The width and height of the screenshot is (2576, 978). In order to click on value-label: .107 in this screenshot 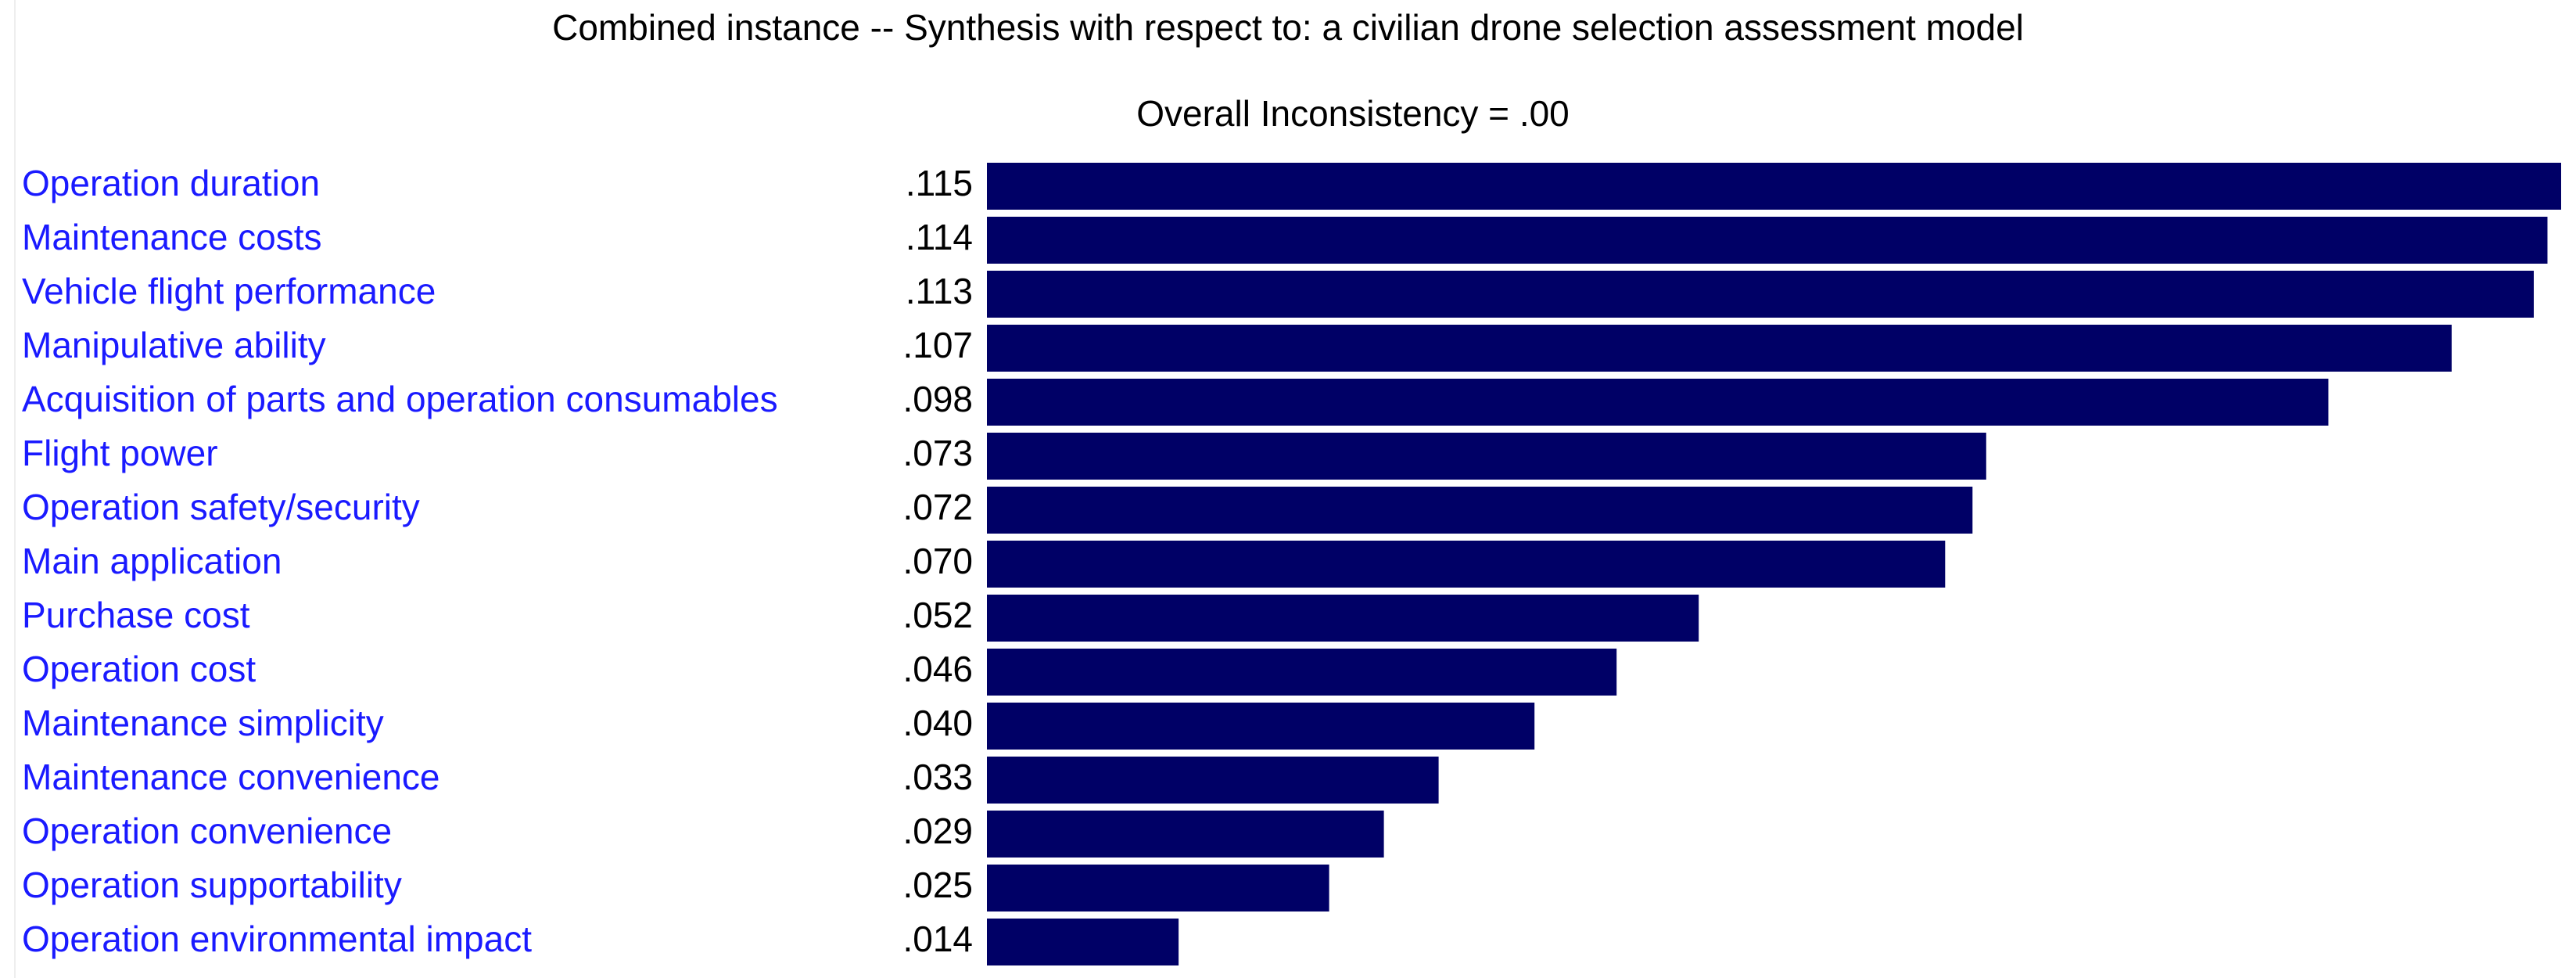, I will do `click(938, 345)`.